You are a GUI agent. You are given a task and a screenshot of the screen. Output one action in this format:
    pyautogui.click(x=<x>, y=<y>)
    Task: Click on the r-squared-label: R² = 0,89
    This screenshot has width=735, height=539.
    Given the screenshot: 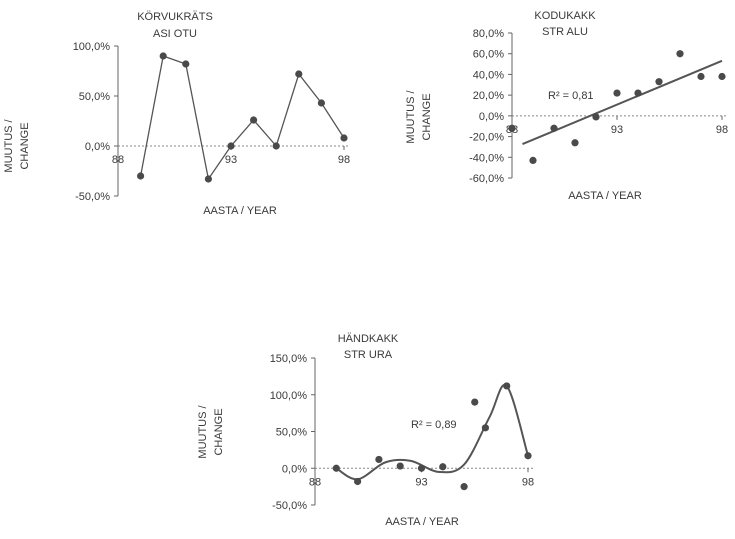 What is the action you would take?
    pyautogui.click(x=434, y=425)
    